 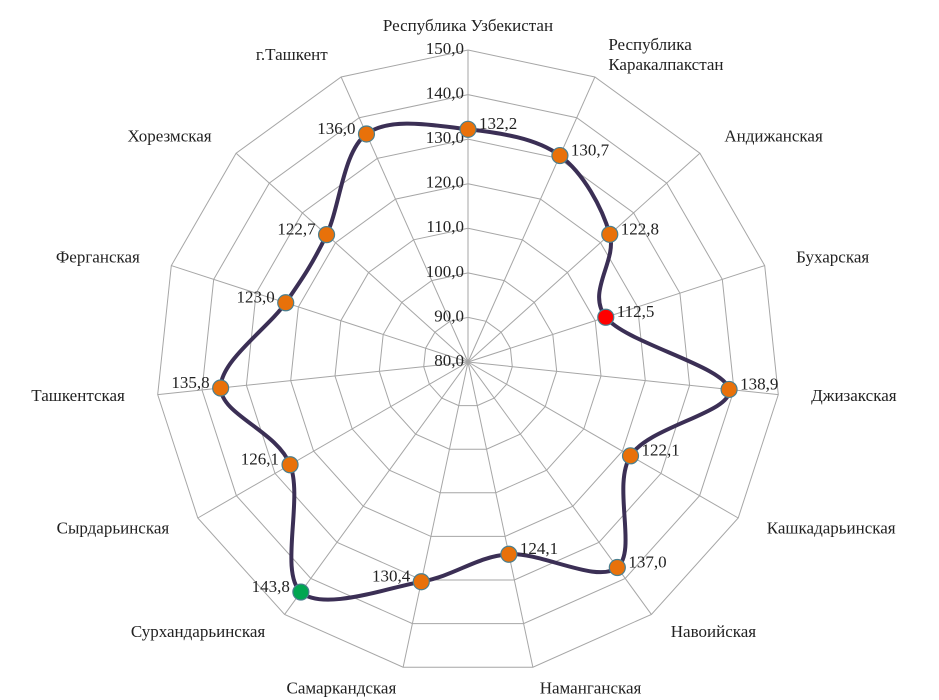 What do you see at coordinates (341, 688) in the screenshot?
I see `category-label: Самаркандская` at bounding box center [341, 688].